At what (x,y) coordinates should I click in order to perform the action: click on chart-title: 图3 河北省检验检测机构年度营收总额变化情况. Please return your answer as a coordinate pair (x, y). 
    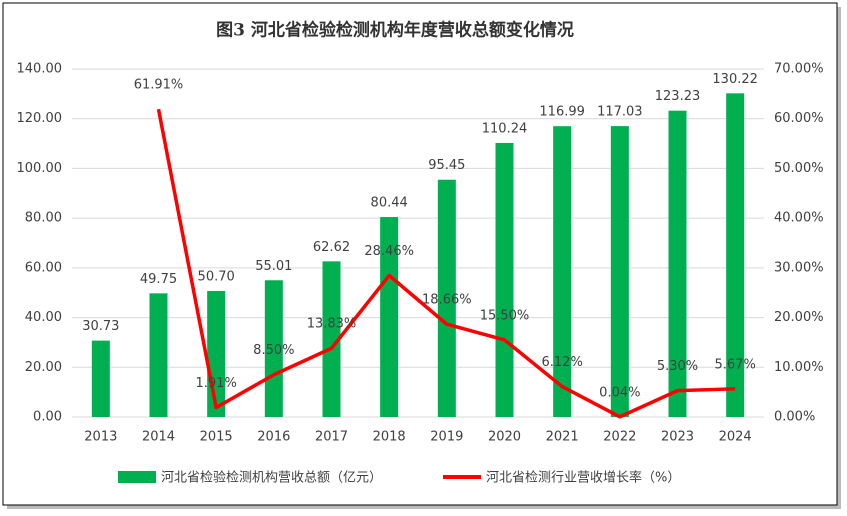
    Looking at the image, I should click on (395, 30).